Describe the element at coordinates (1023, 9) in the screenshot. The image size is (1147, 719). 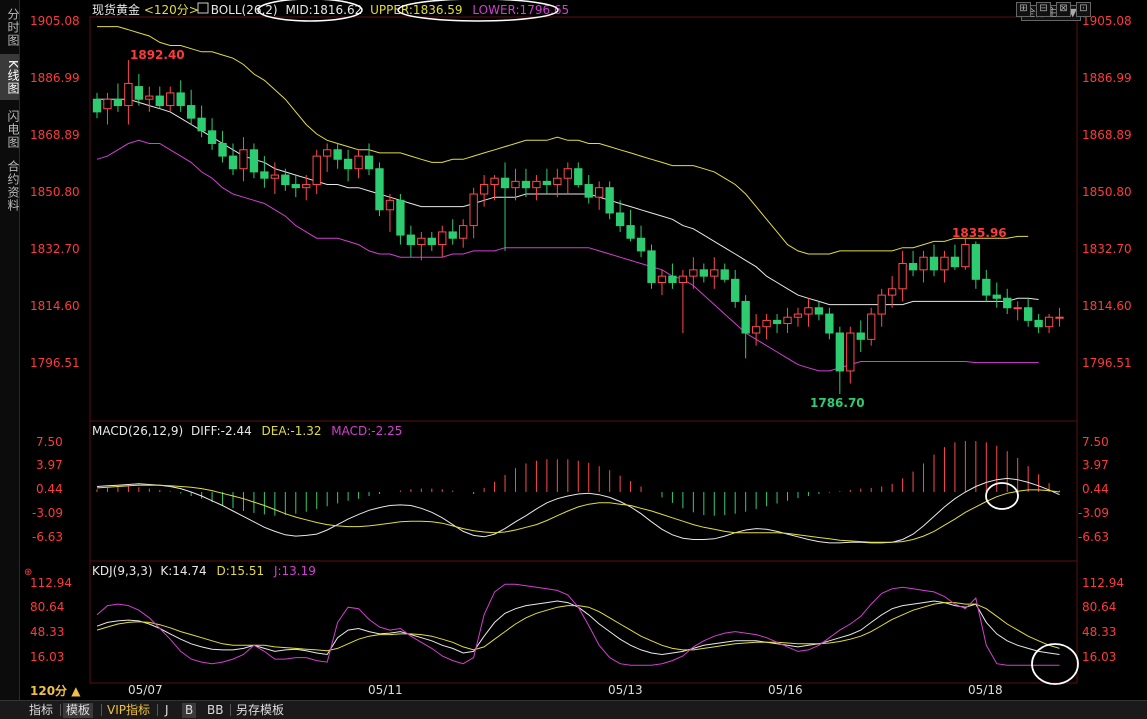
I see `layout-icon: ⊞` at that location.